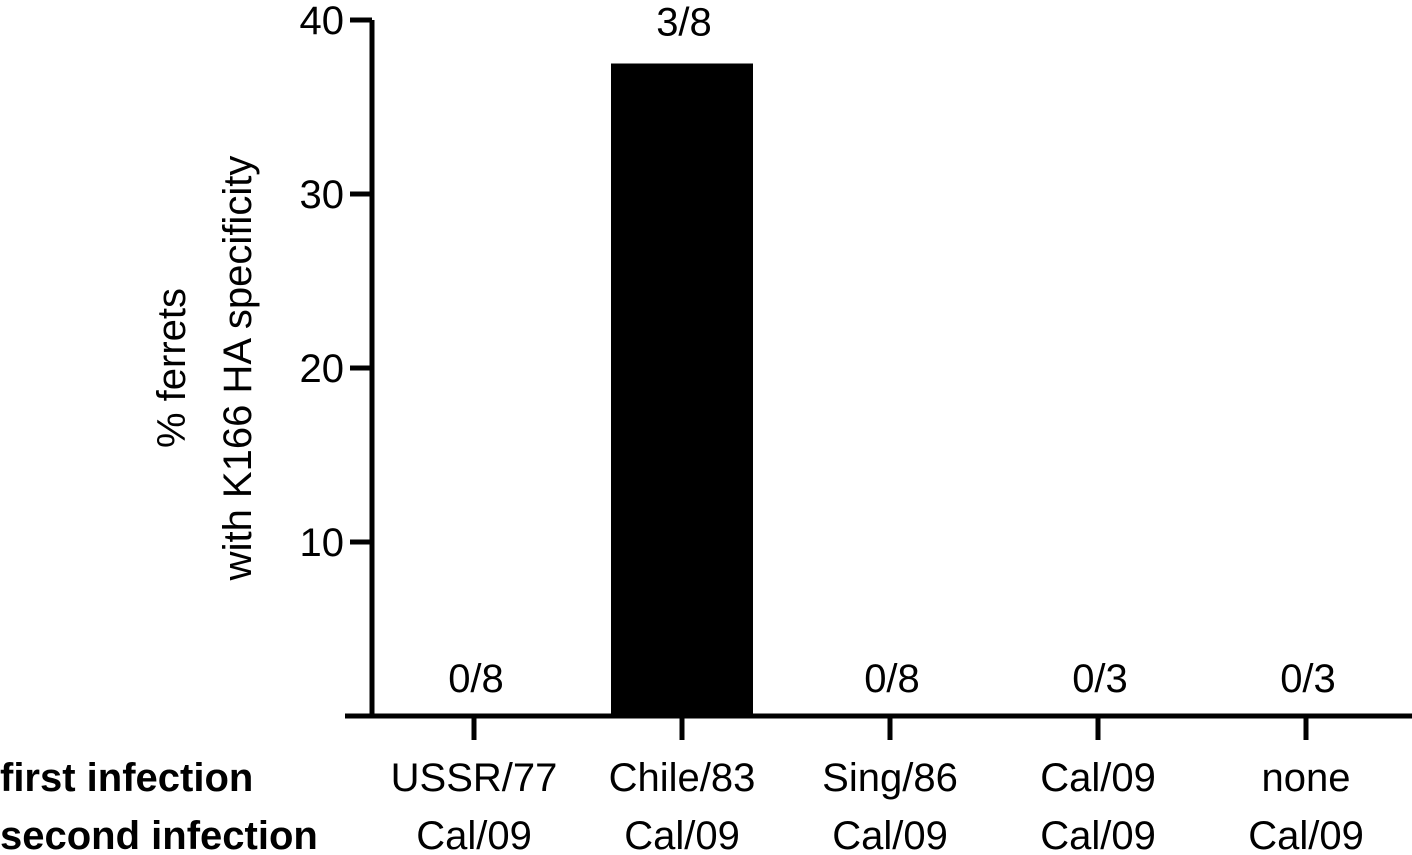 The width and height of the screenshot is (1412, 855). What do you see at coordinates (172, 368) in the screenshot?
I see `y-axis-title-line-1: % ferrets` at bounding box center [172, 368].